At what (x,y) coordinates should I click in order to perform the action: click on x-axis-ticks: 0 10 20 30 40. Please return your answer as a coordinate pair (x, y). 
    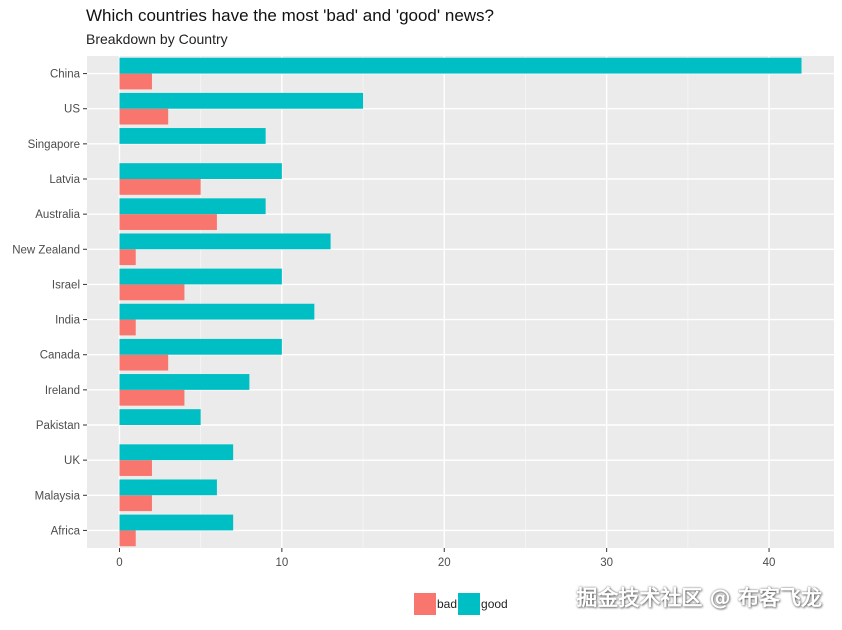
    Looking at the image, I should click on (445, 558).